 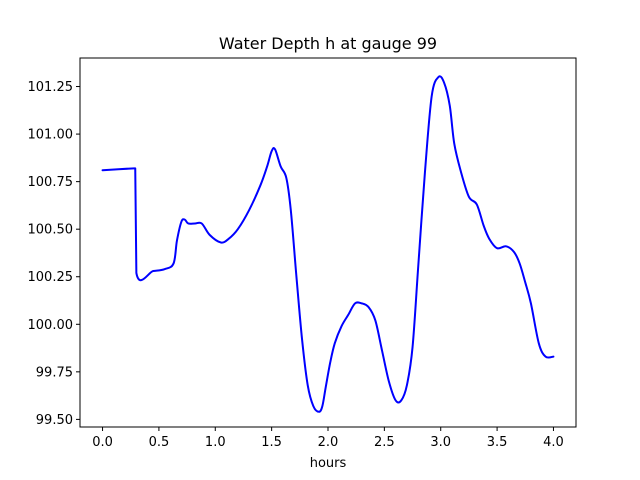 What do you see at coordinates (51, 325) in the screenshot?
I see `y-tick-label: 100.00` at bounding box center [51, 325].